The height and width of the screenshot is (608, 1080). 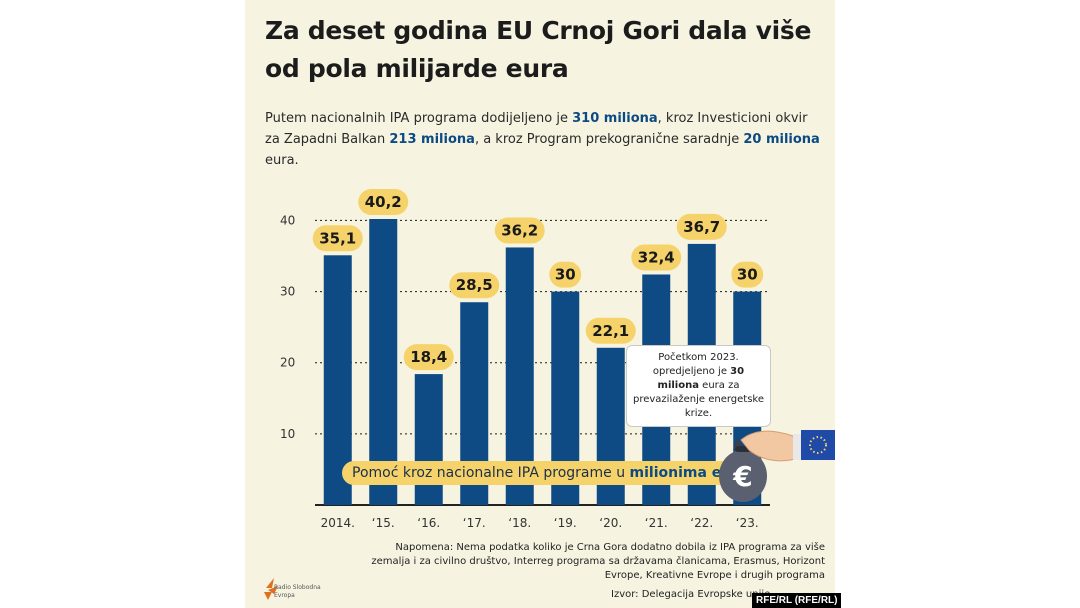 What do you see at coordinates (338, 523) in the screenshot?
I see `x-tick-label: 2014.` at bounding box center [338, 523].